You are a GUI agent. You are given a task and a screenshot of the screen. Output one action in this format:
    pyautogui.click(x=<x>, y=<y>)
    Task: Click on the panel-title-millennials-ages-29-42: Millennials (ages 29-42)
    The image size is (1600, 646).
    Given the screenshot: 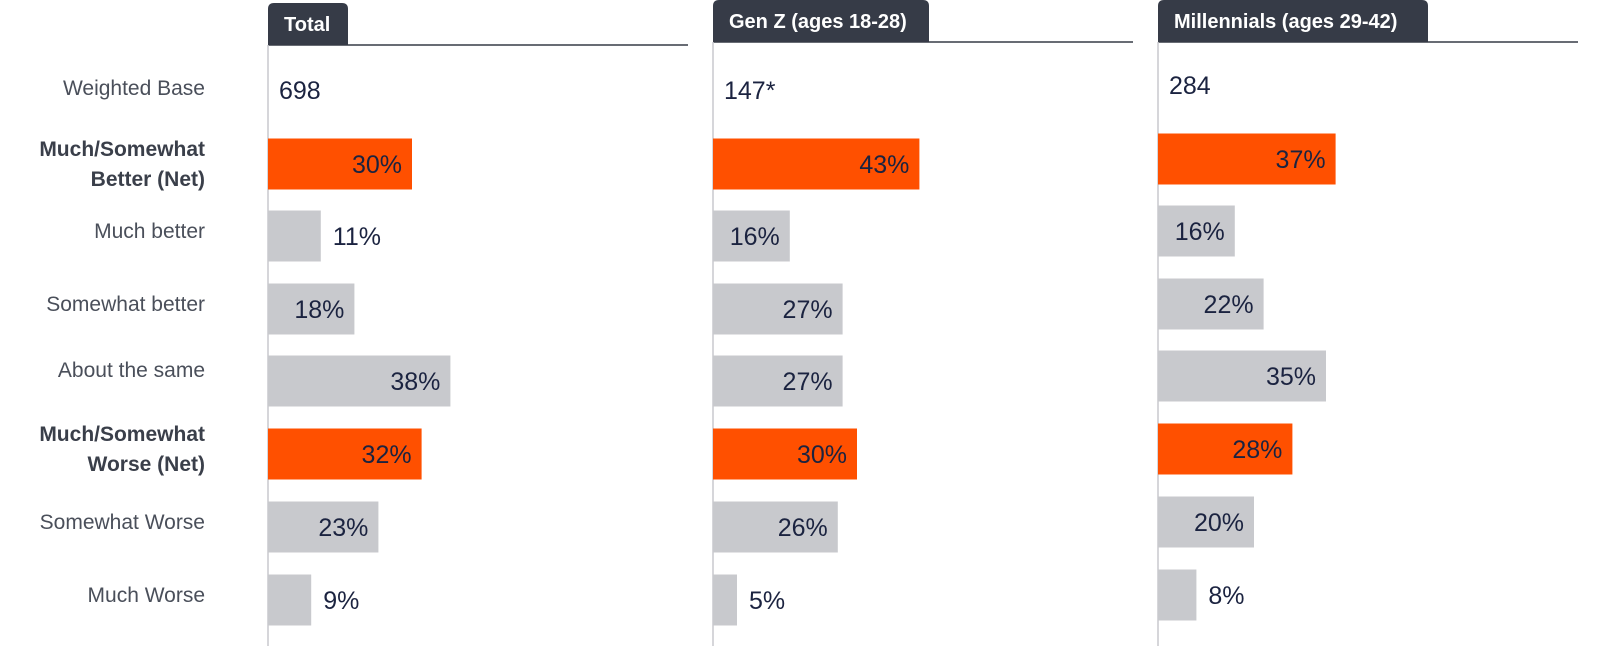 What is the action you would take?
    pyautogui.click(x=1285, y=22)
    